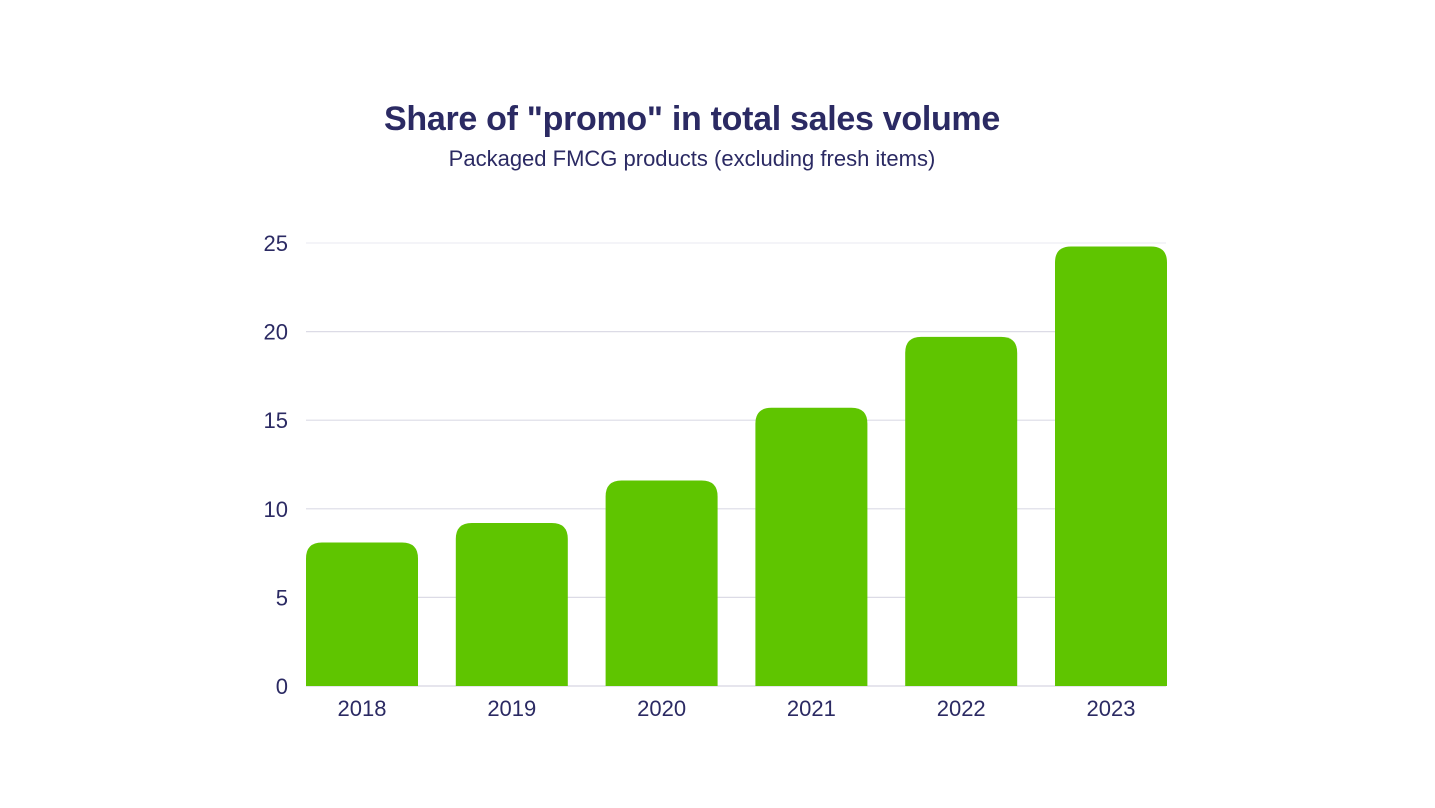 This screenshot has height=808, width=1435. I want to click on x-tick-label: 2020, so click(661, 708).